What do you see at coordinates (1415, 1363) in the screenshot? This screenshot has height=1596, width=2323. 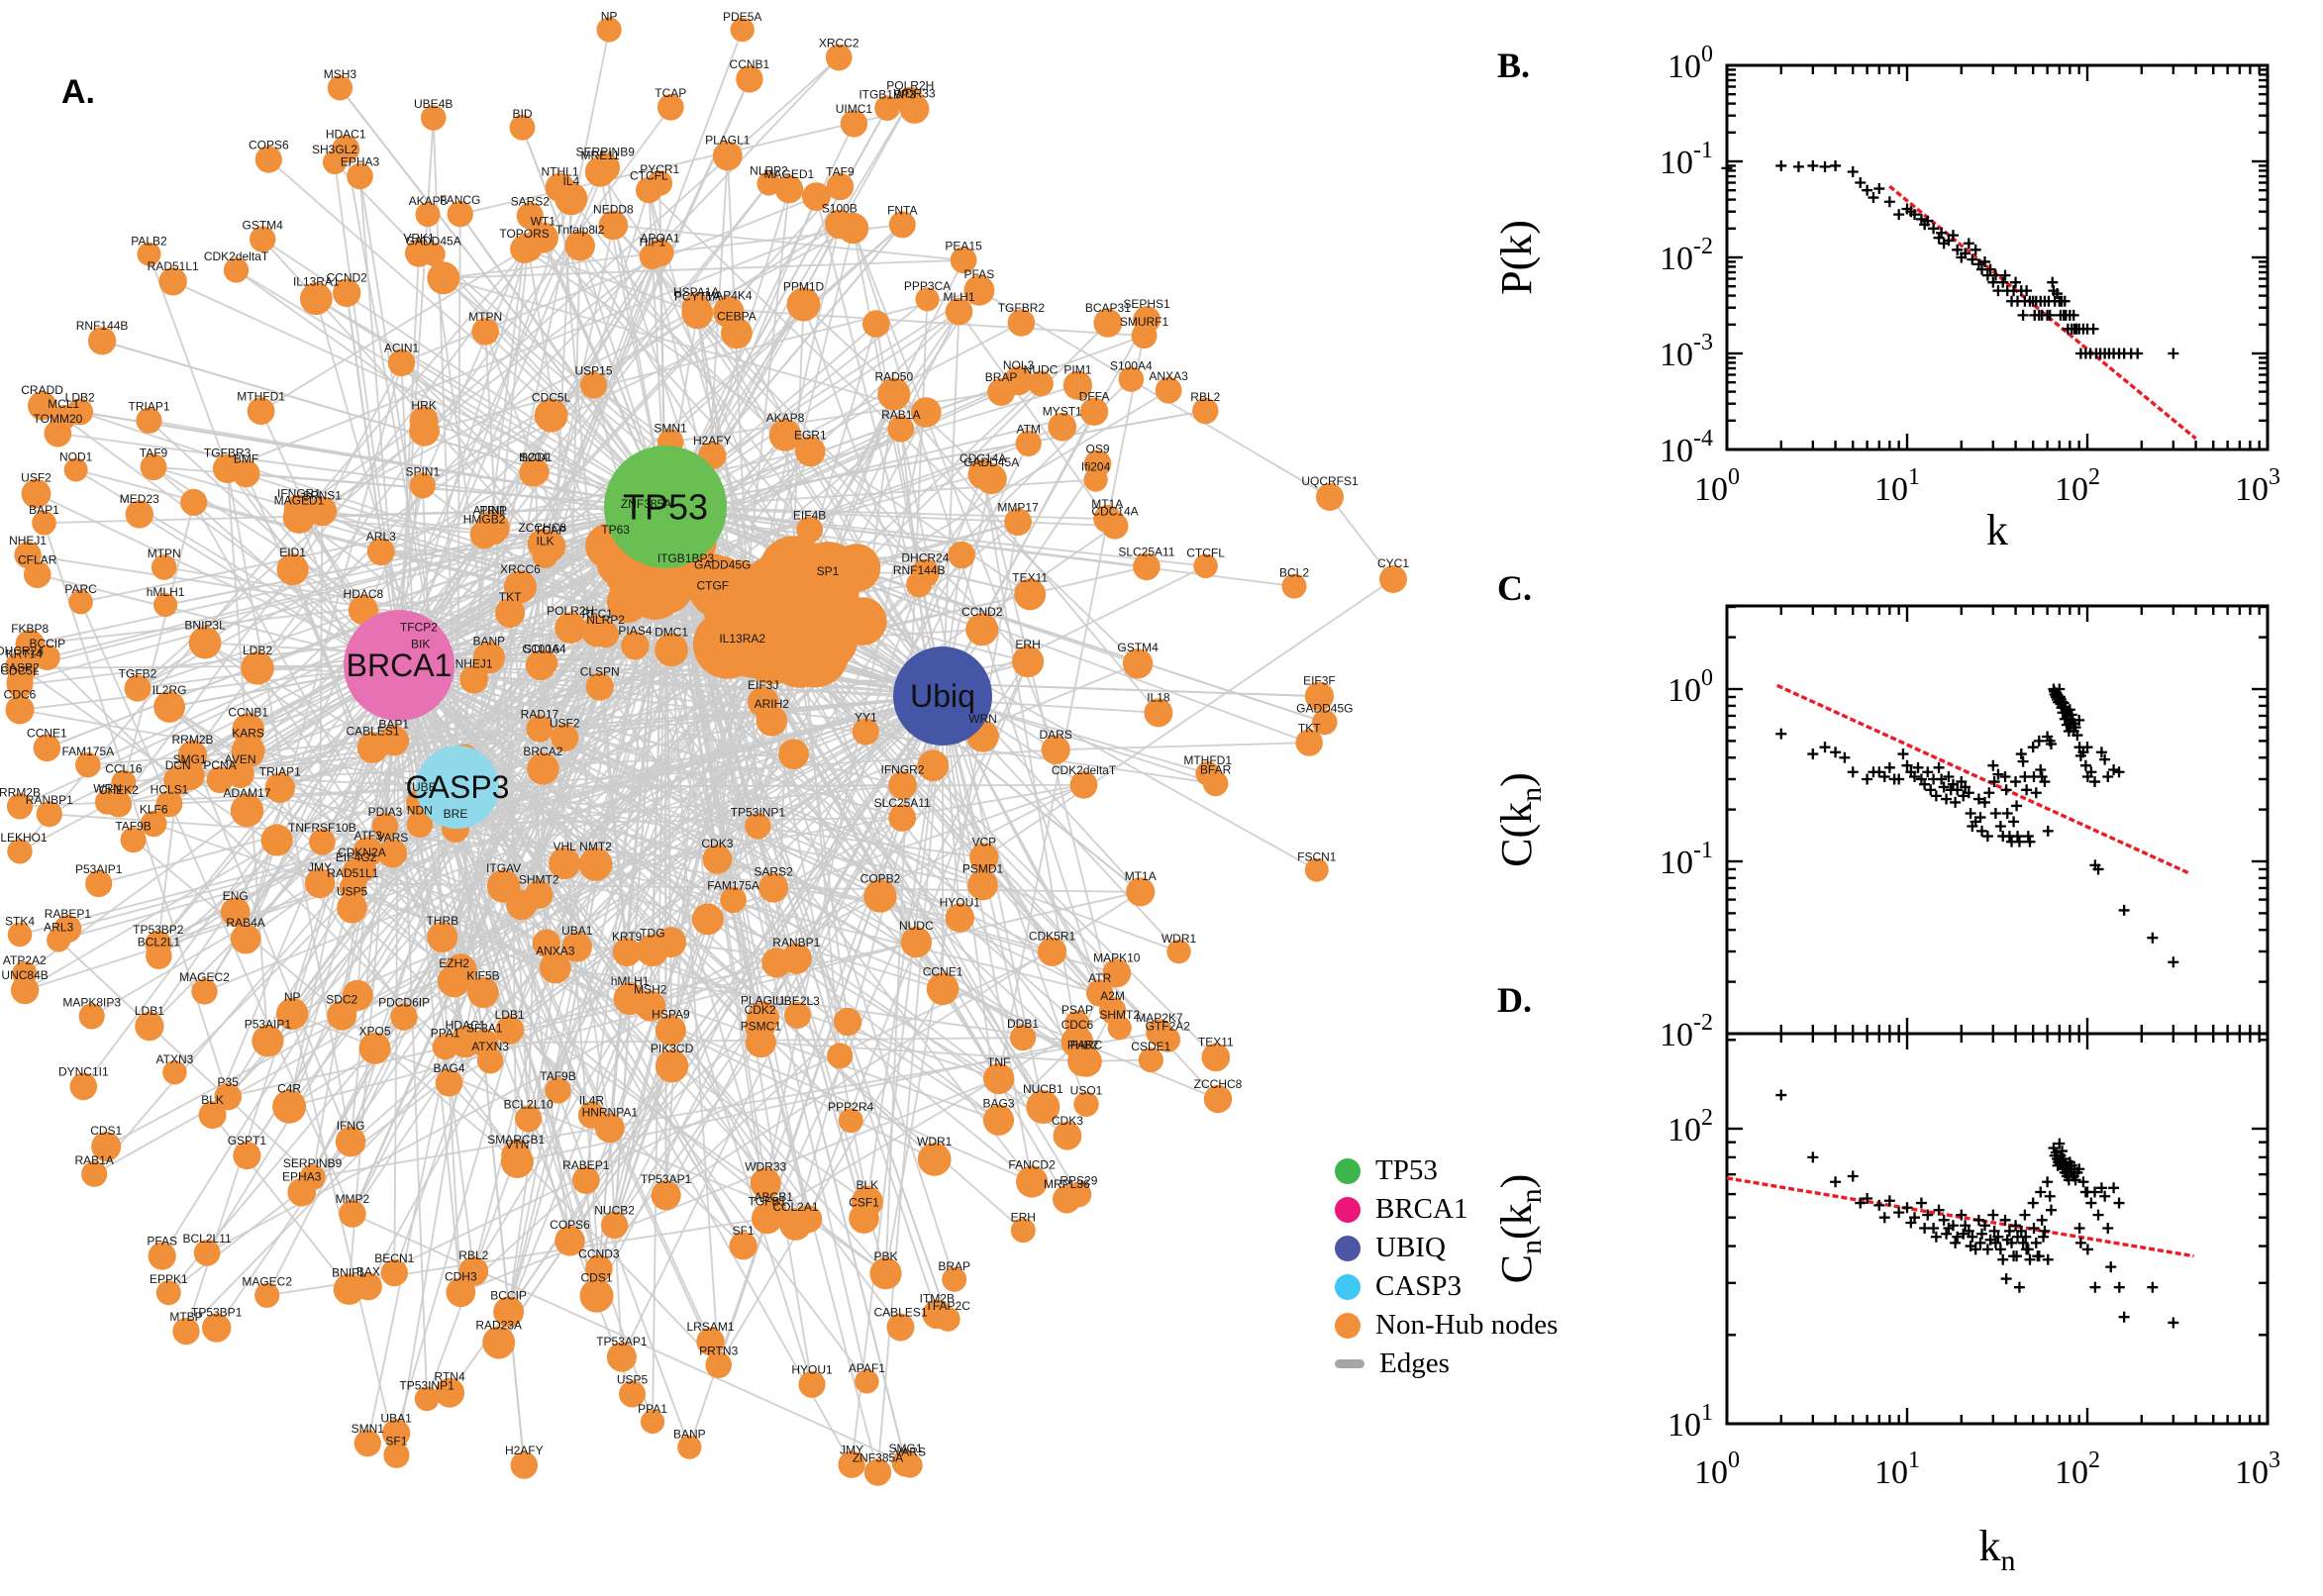 I see `legend-label: Edges` at bounding box center [1415, 1363].